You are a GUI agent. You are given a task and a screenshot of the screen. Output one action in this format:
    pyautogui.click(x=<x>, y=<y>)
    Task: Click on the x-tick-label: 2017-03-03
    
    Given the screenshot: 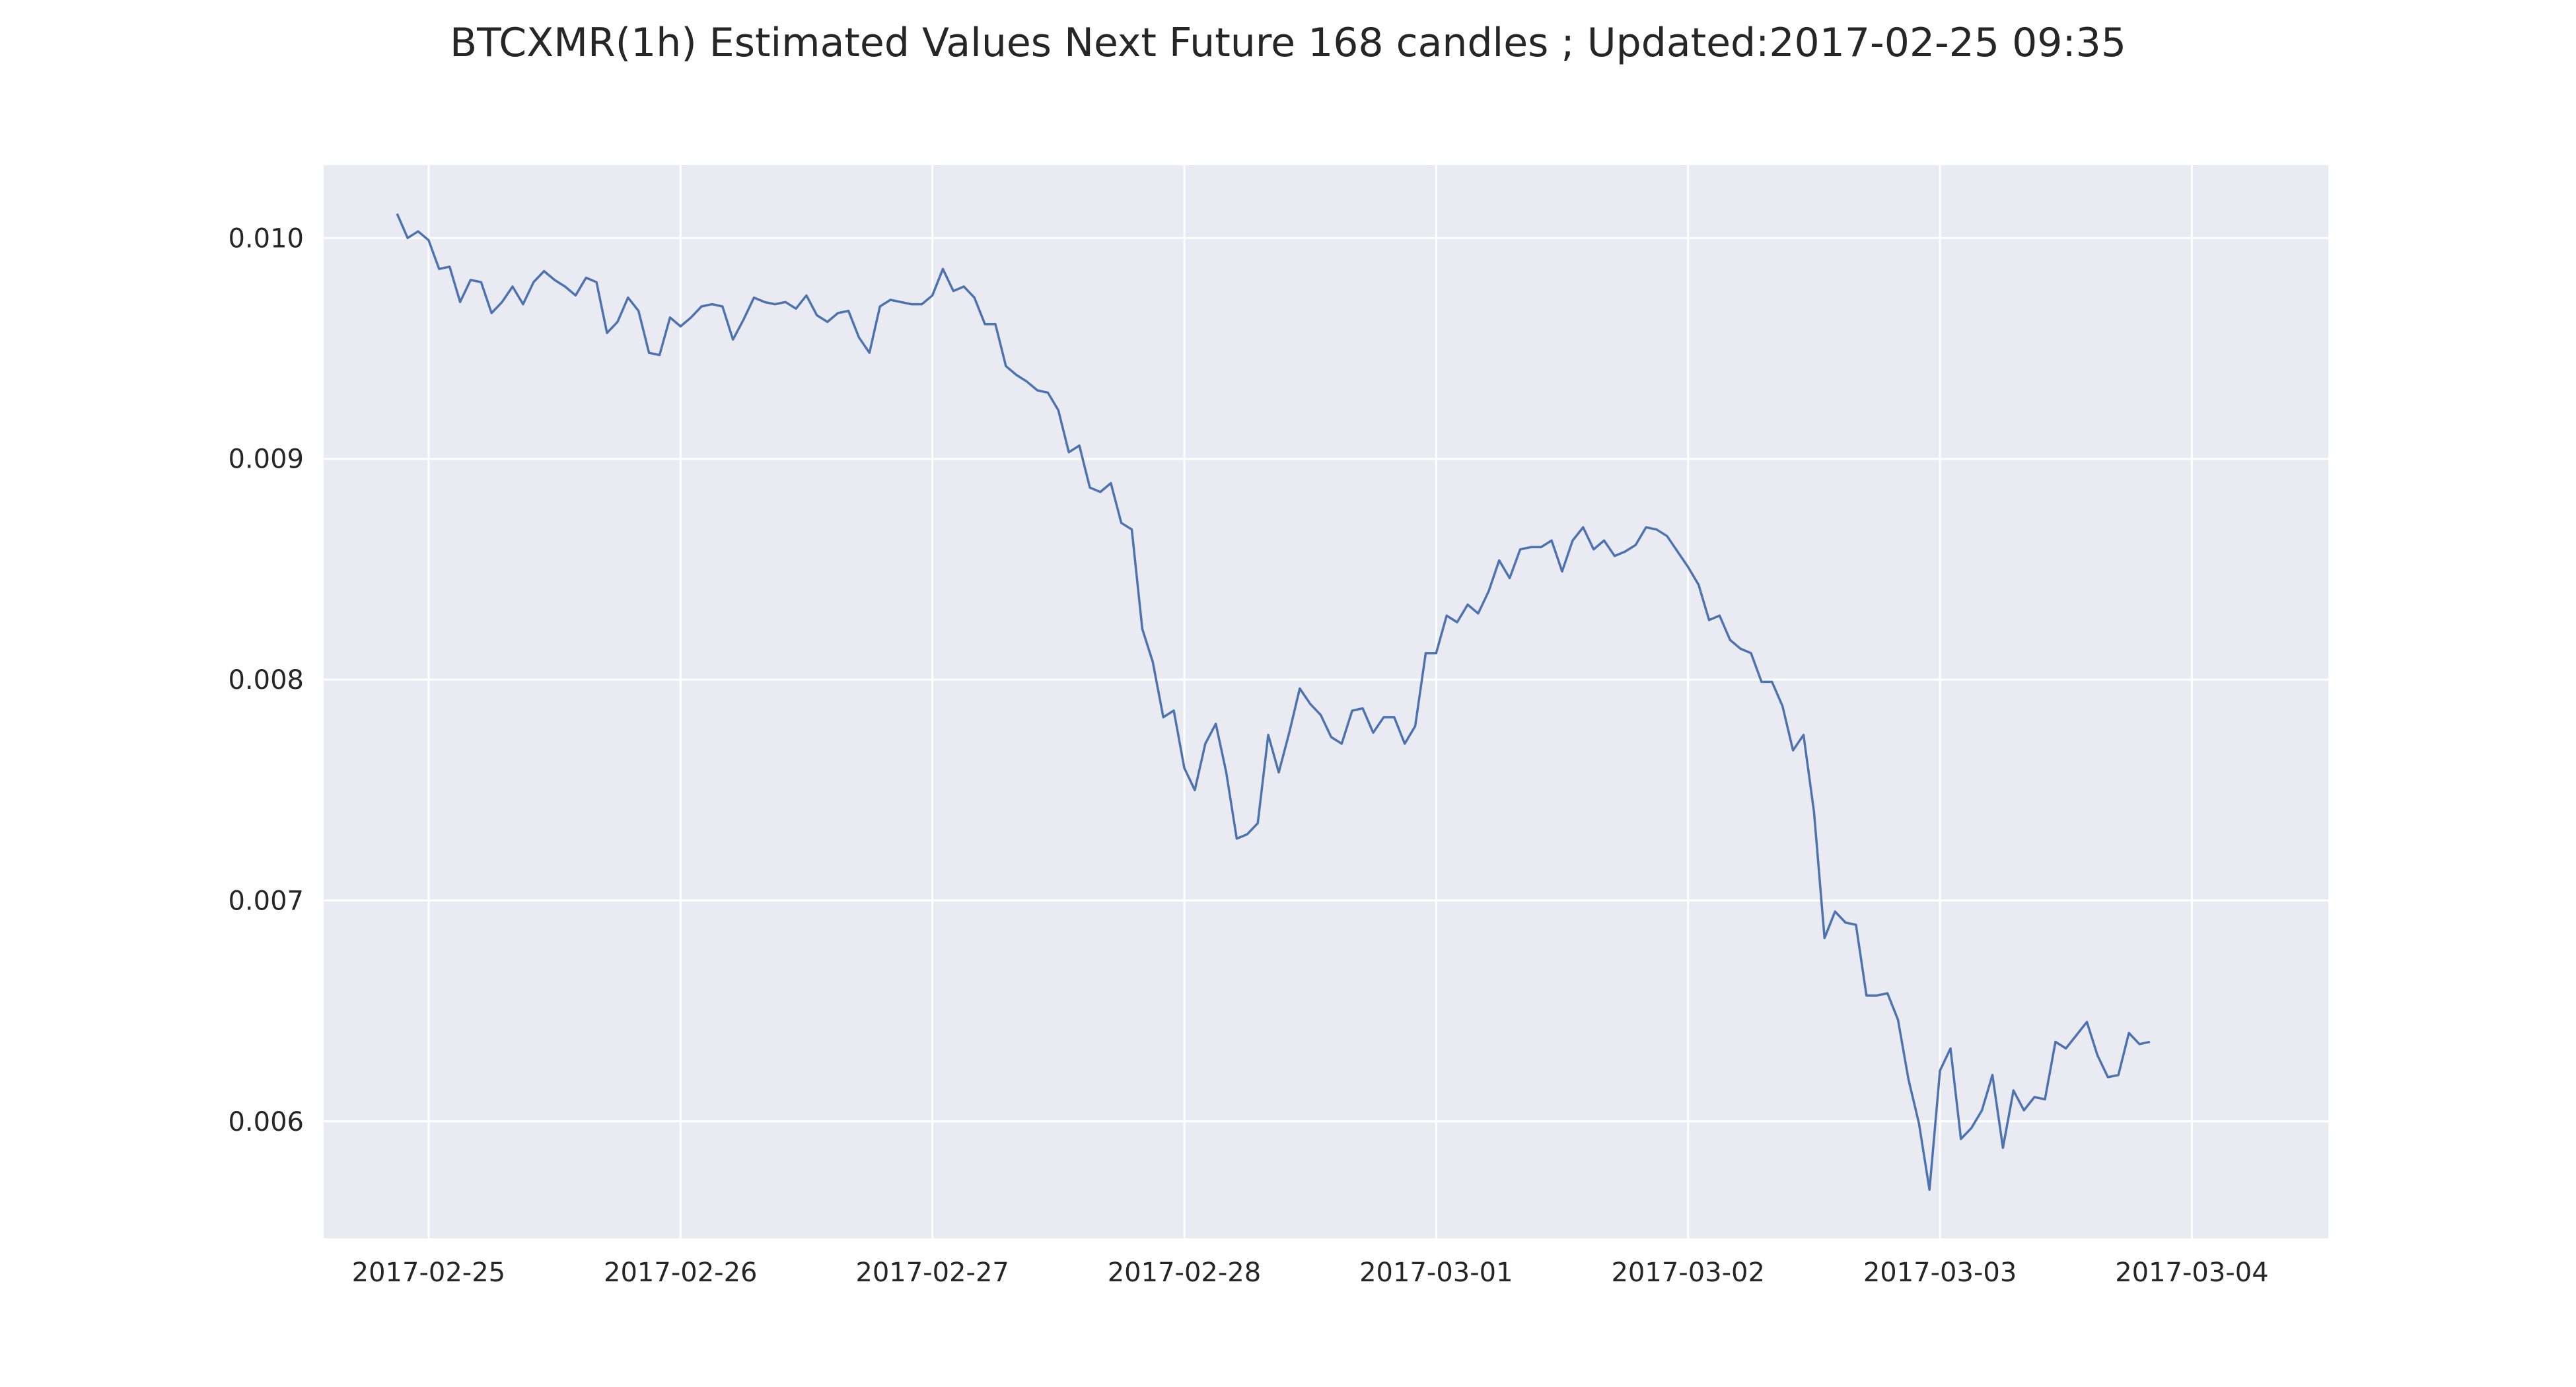 What is the action you would take?
    pyautogui.click(x=1940, y=1273)
    